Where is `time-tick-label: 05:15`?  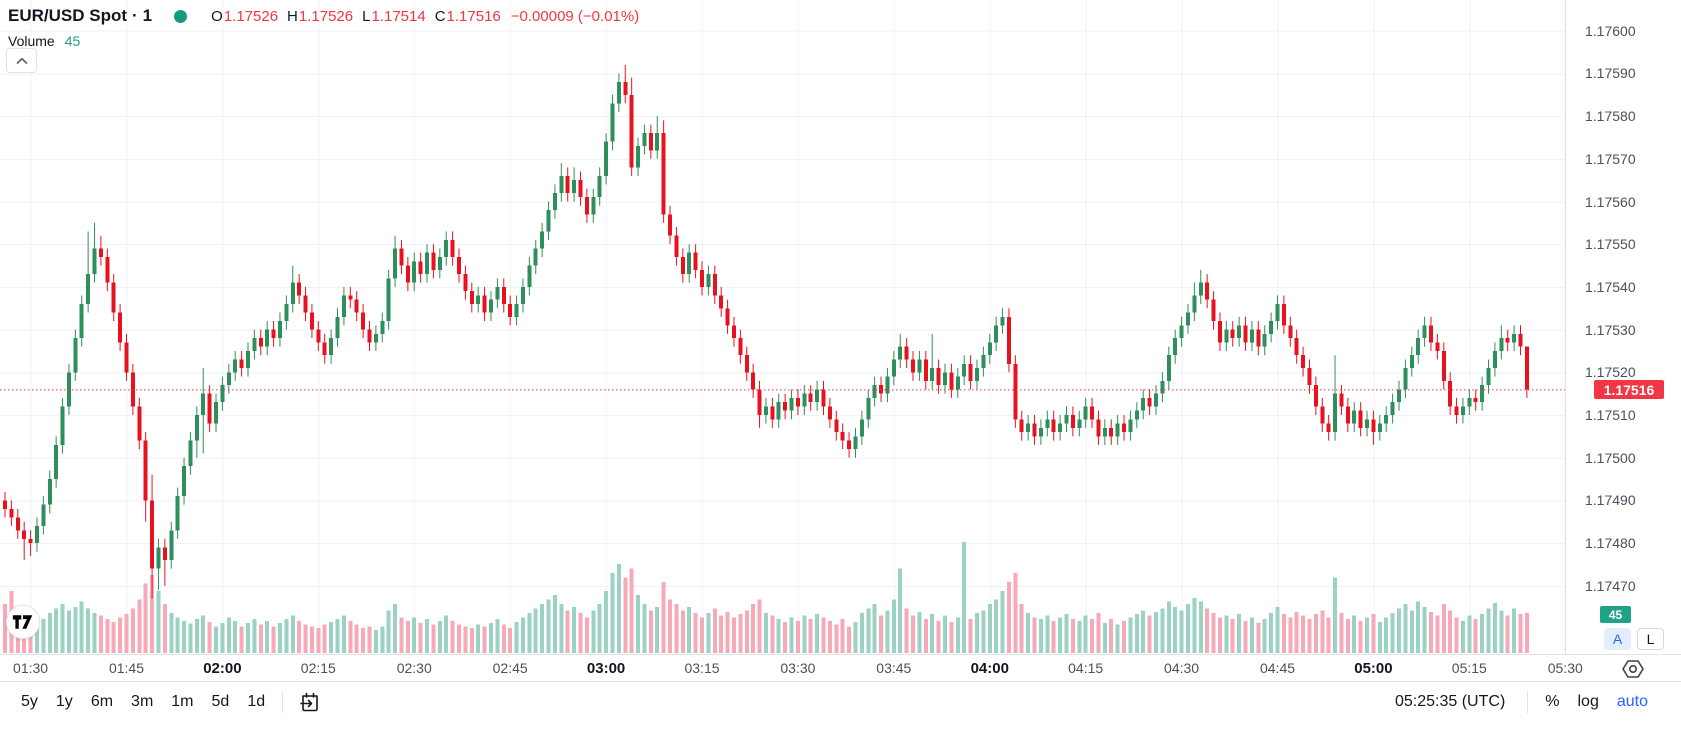
time-tick-label: 05:15 is located at coordinates (1469, 668).